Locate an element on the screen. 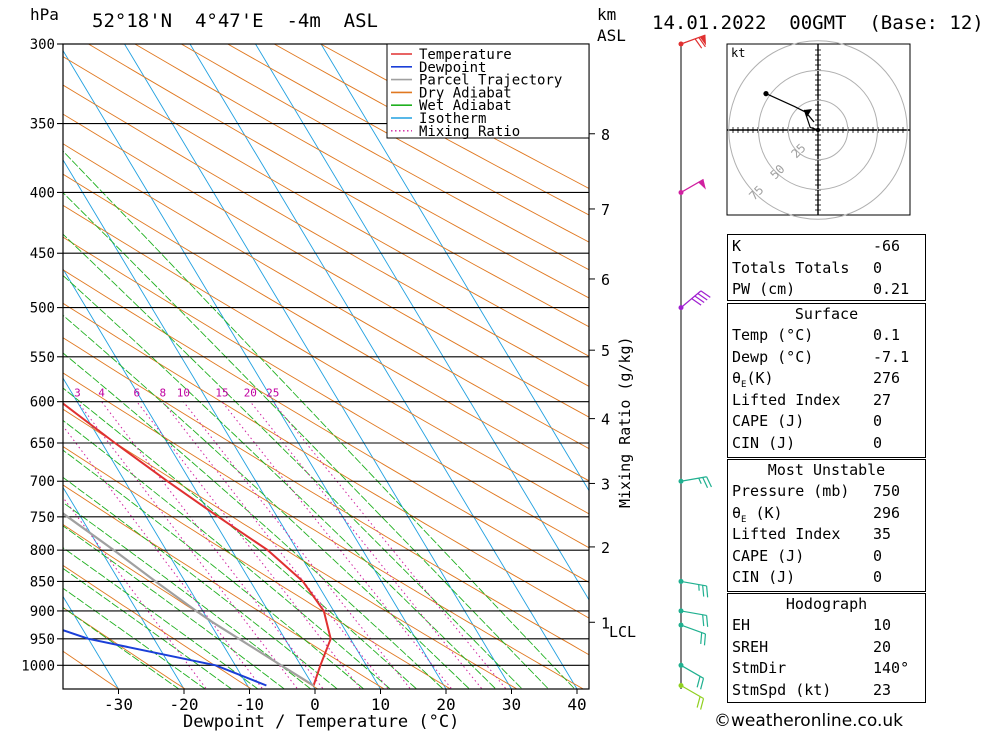 This screenshot has width=1000, height=733. surface-cin-row: CIN (J) 0 is located at coordinates (826, 444).